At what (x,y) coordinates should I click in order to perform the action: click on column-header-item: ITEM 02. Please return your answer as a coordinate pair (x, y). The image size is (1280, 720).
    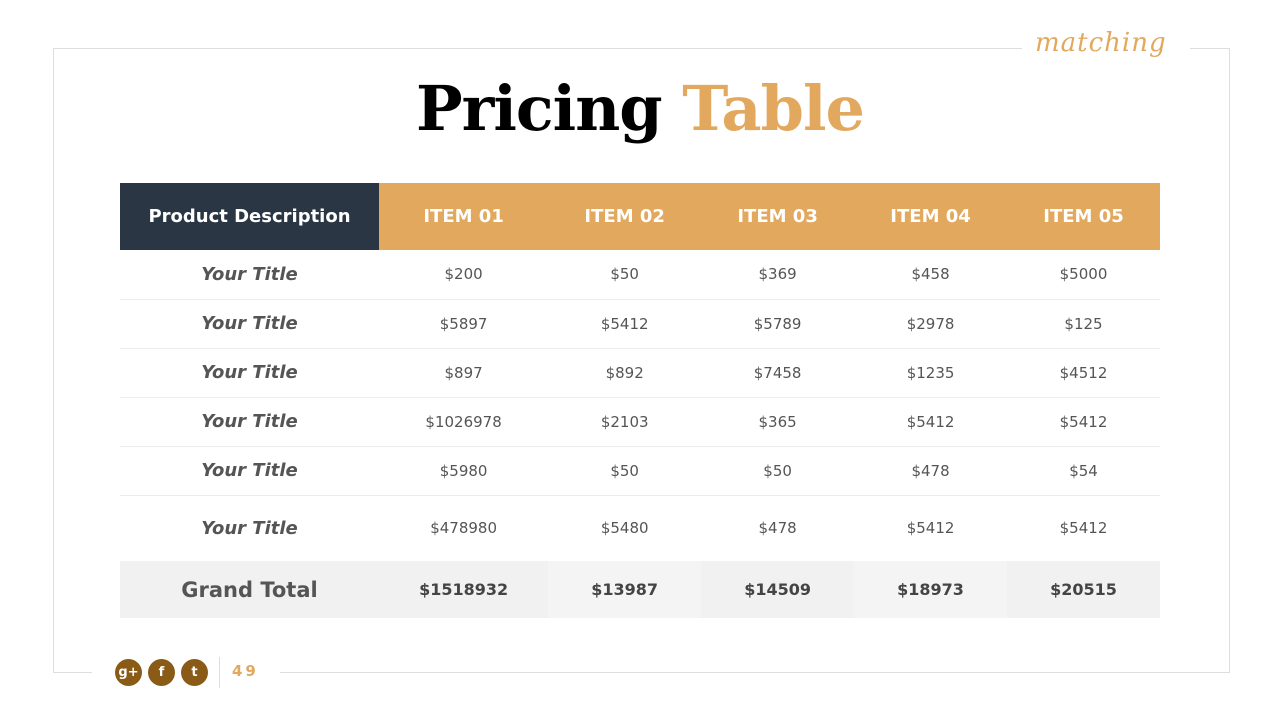
    Looking at the image, I should click on (625, 216).